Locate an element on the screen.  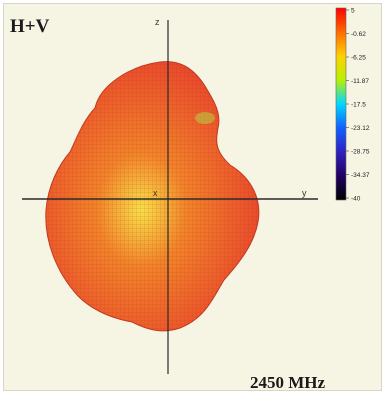
colorbar-tick-label: -0.62 is located at coordinates (358, 34).